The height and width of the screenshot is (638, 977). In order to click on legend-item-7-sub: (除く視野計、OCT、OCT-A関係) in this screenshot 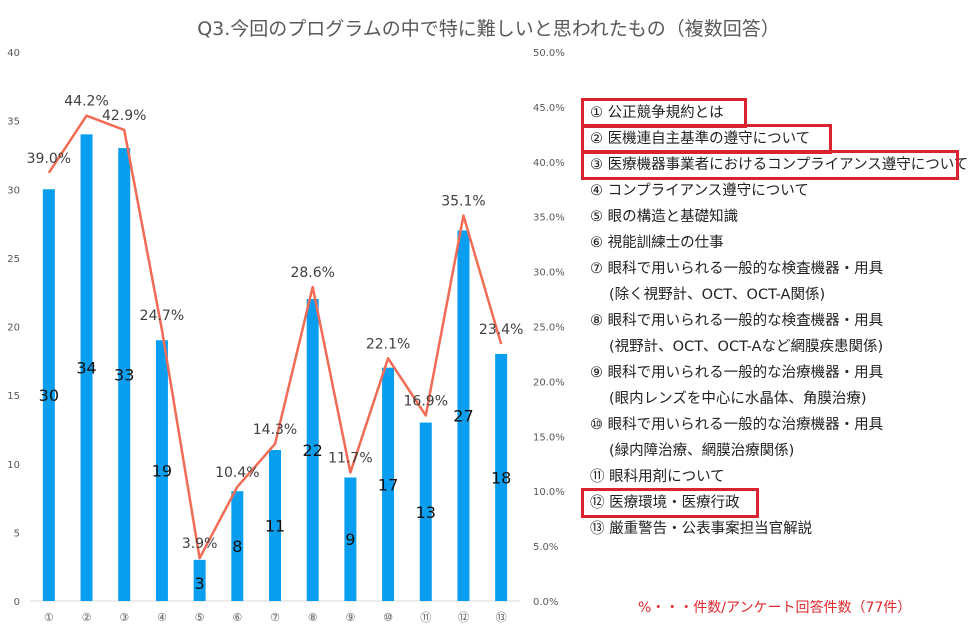, I will do `click(717, 295)`.